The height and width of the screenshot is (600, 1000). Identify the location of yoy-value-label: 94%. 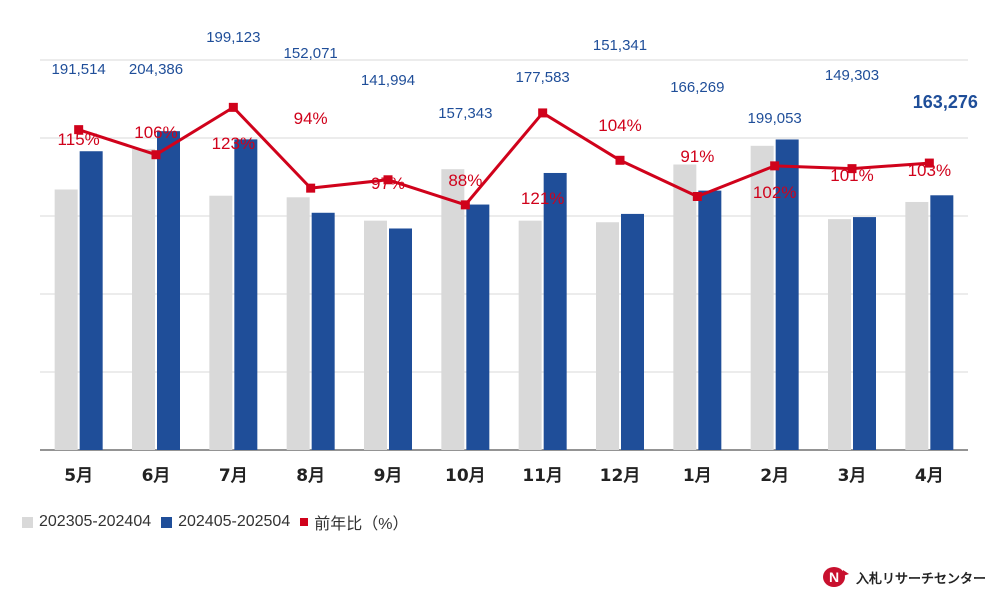
(311, 118).